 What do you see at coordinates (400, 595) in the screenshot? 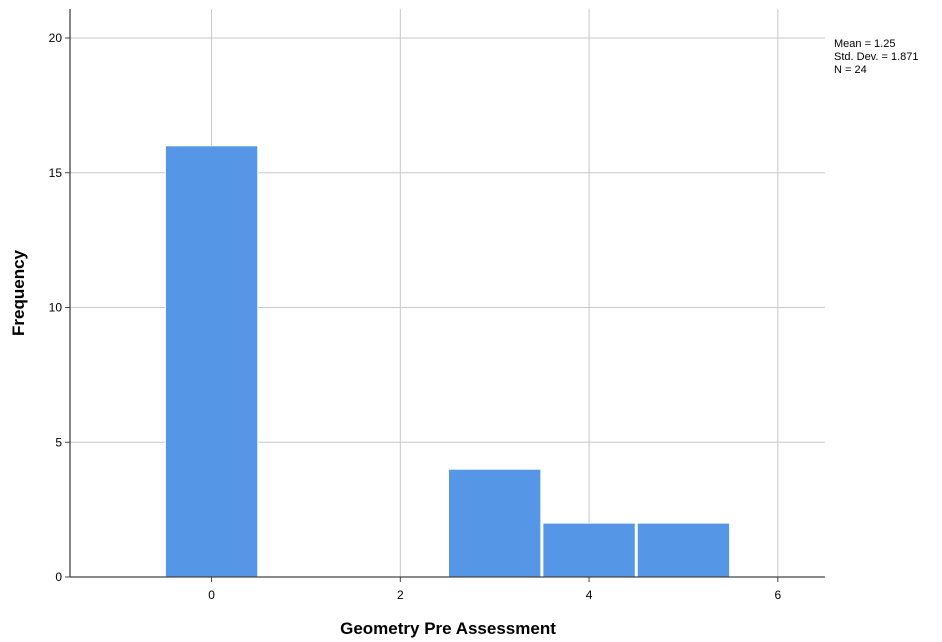
I see `x-tick-label-2: 2` at bounding box center [400, 595].